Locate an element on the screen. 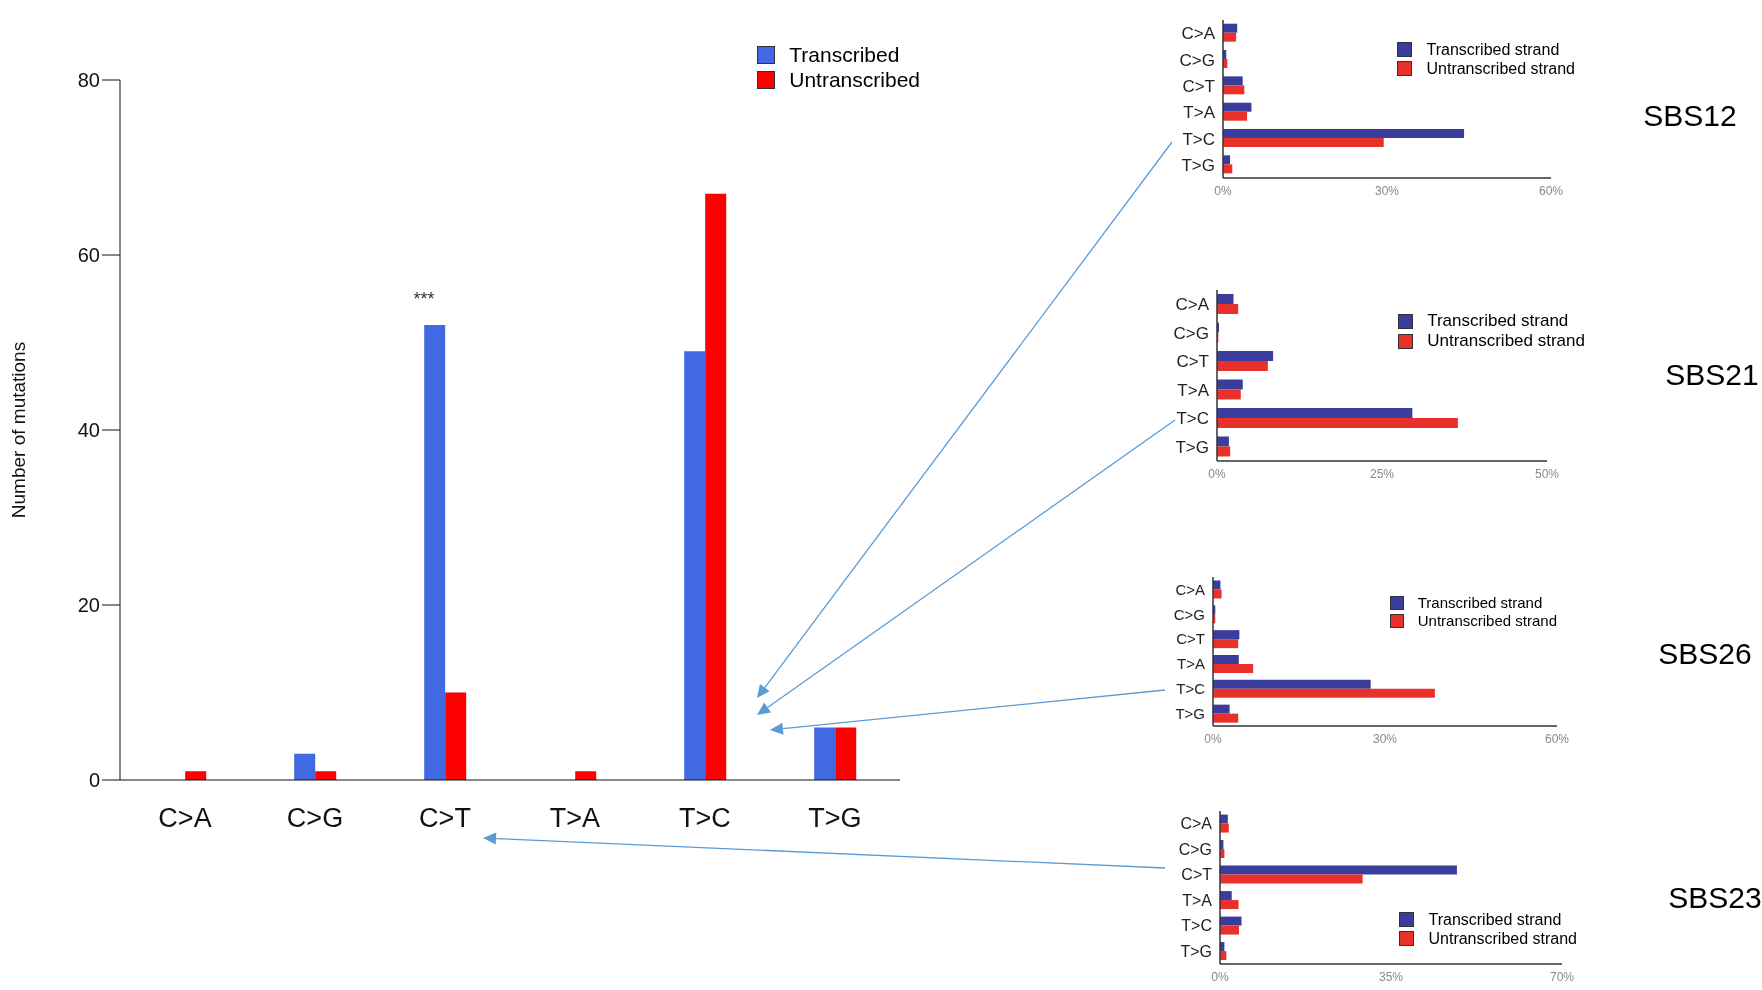 The width and height of the screenshot is (1762, 990). x-tick-label: 70% is located at coordinates (1562, 976).